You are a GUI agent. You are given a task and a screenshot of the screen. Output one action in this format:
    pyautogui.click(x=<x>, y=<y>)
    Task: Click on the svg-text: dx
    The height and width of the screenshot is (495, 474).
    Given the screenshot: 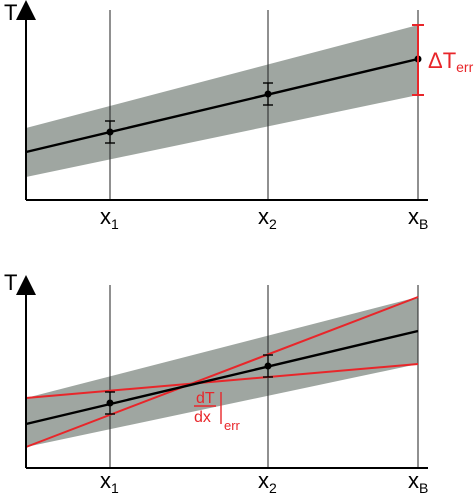 What is the action you would take?
    pyautogui.click(x=202, y=417)
    